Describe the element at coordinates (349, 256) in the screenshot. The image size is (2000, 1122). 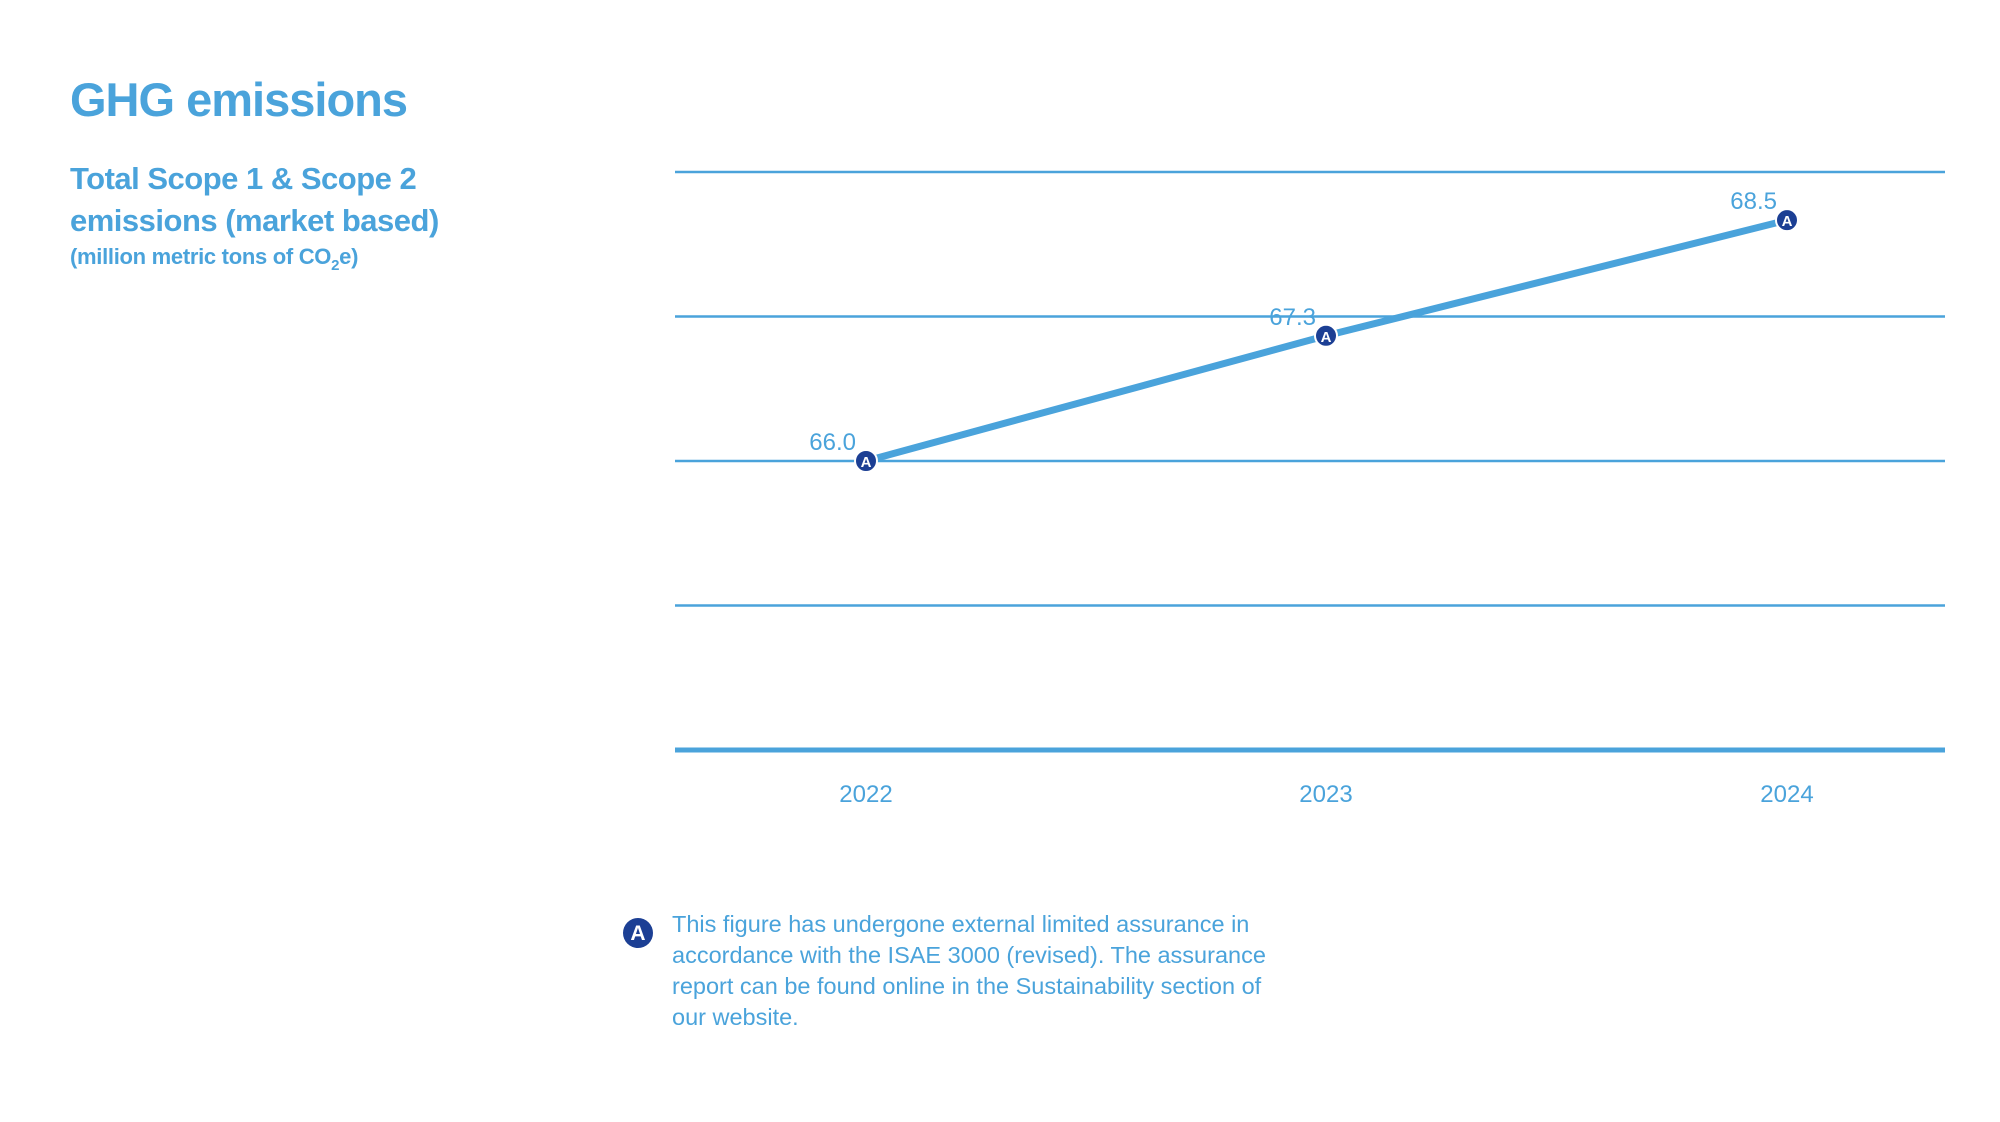
I see `unit-suffix: e)` at that location.